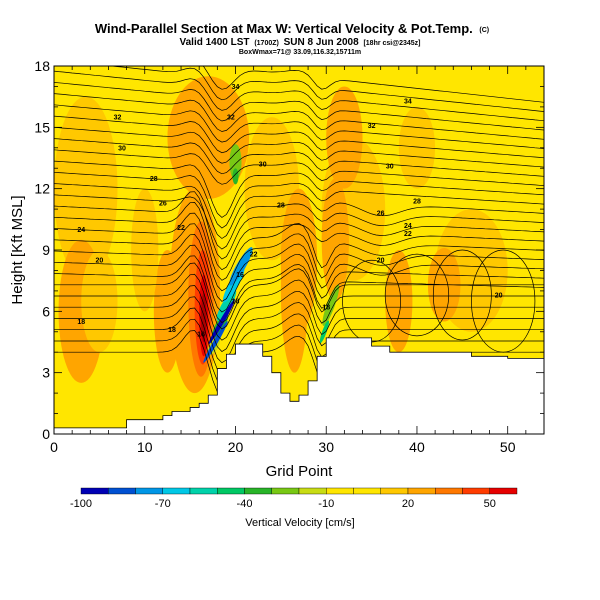 This screenshot has height=600, width=600. Describe the element at coordinates (245, 504) in the screenshot. I see `colorbar-tick-label: -40` at that location.